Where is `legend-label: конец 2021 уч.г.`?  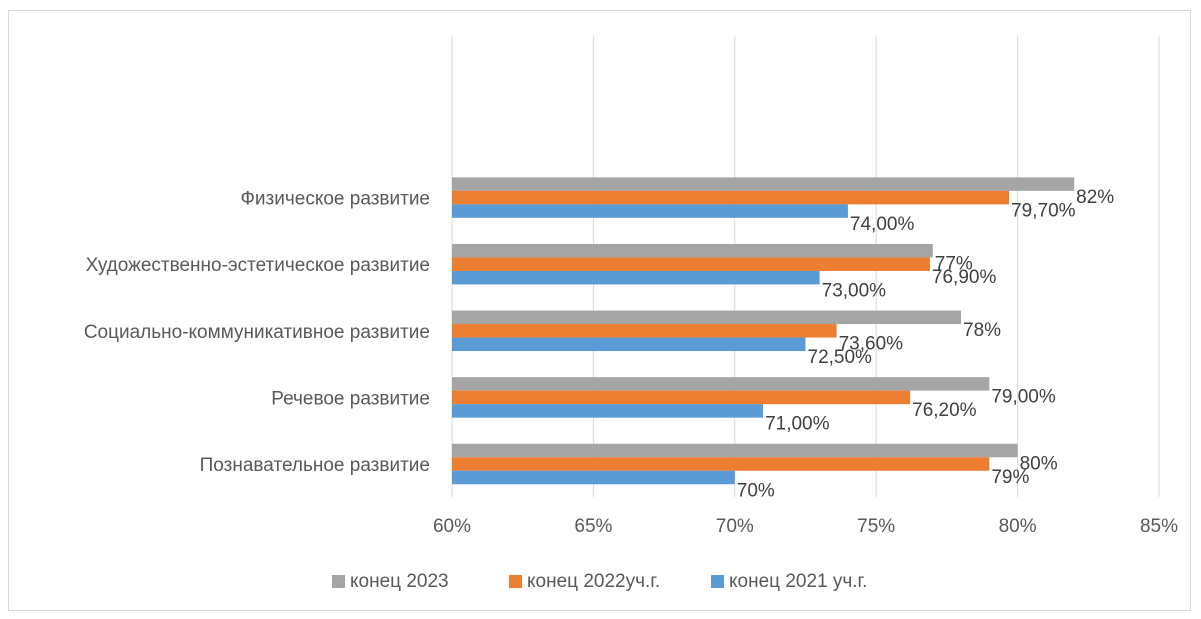 legend-label: конец 2021 уч.г. is located at coordinates (798, 581).